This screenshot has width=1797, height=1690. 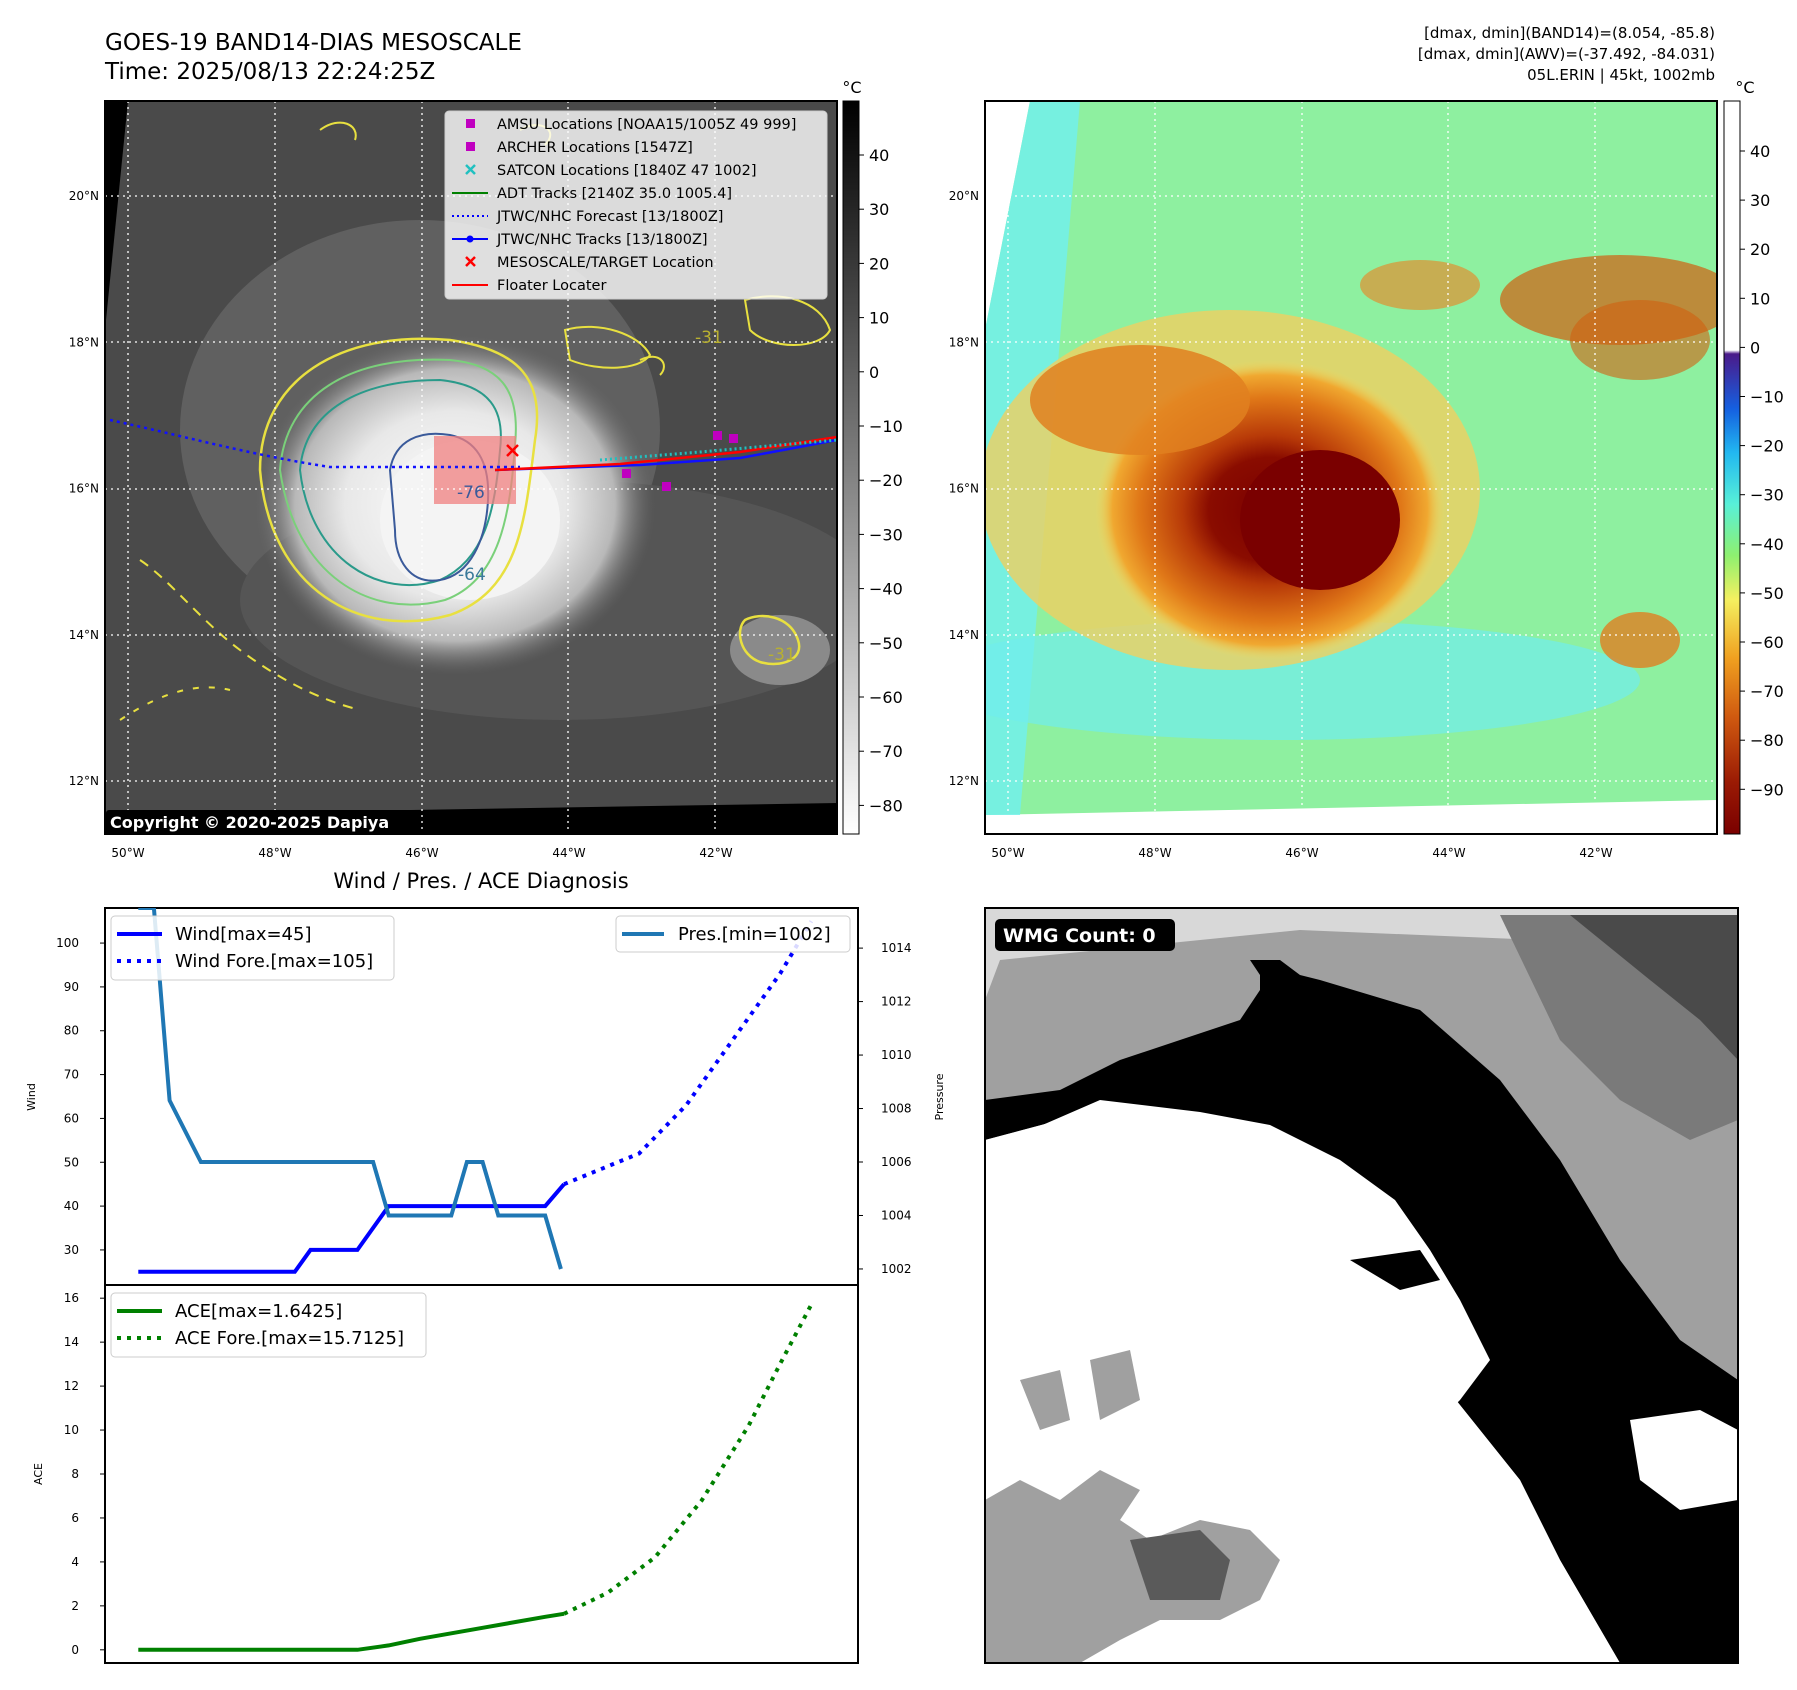 I want to click on pressure-ytick-label: 1012, so click(x=896, y=1002).